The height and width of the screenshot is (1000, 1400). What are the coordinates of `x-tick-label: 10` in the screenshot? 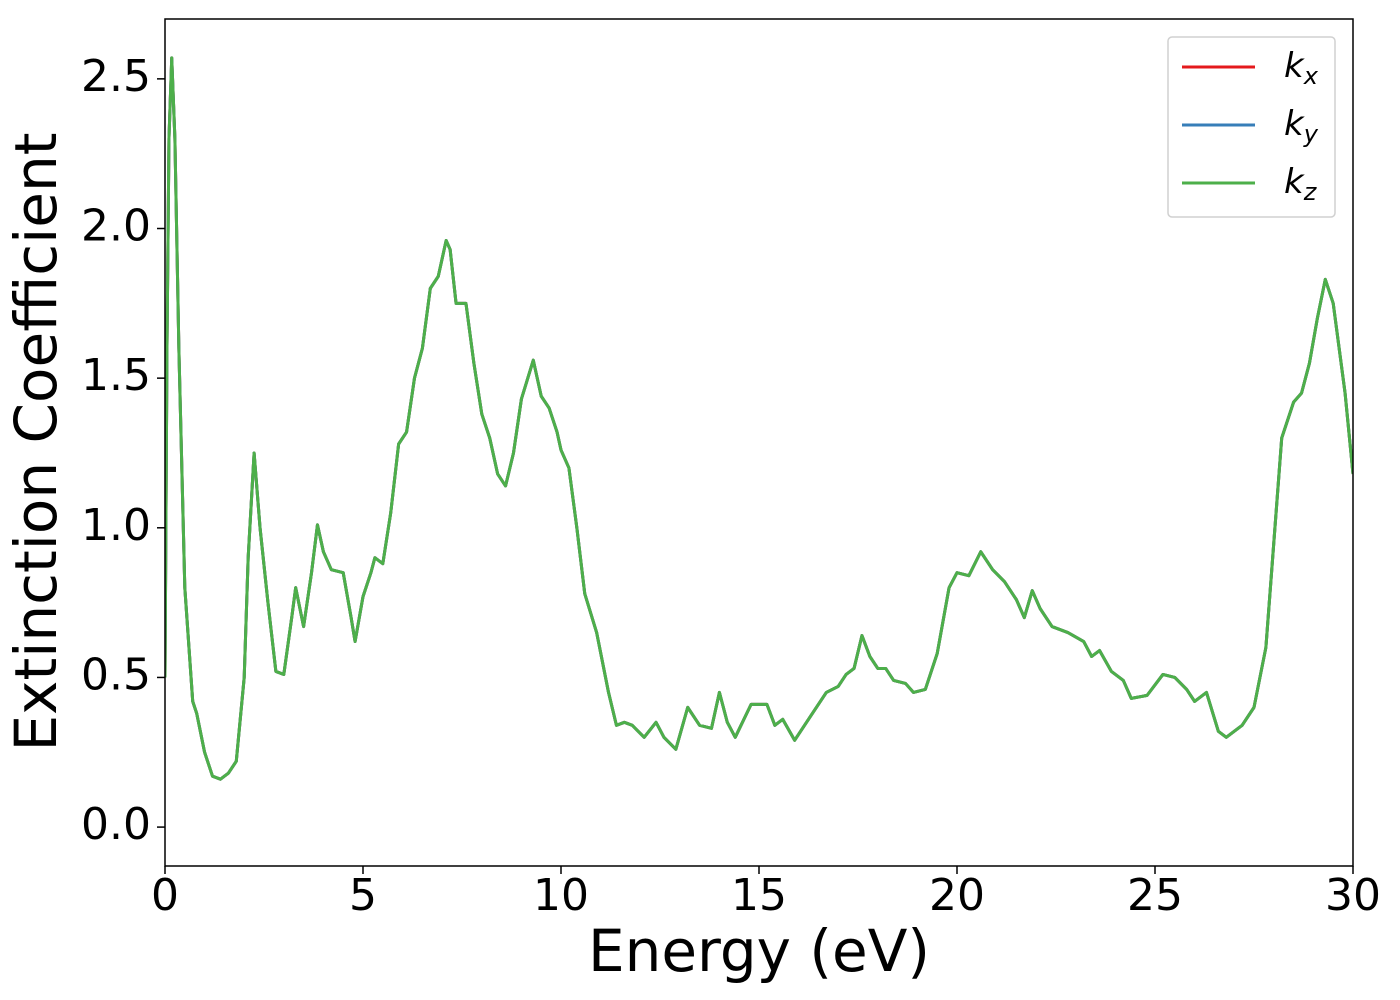 It's located at (561, 895).